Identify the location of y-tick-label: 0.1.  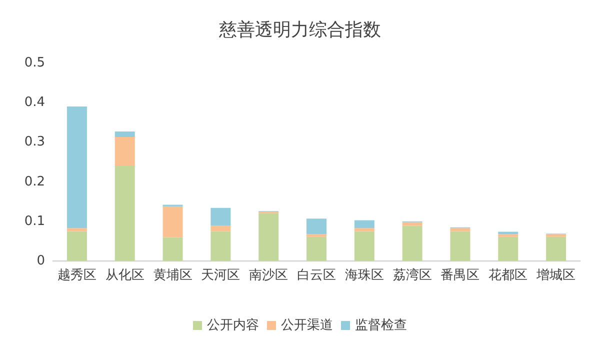
(34, 221).